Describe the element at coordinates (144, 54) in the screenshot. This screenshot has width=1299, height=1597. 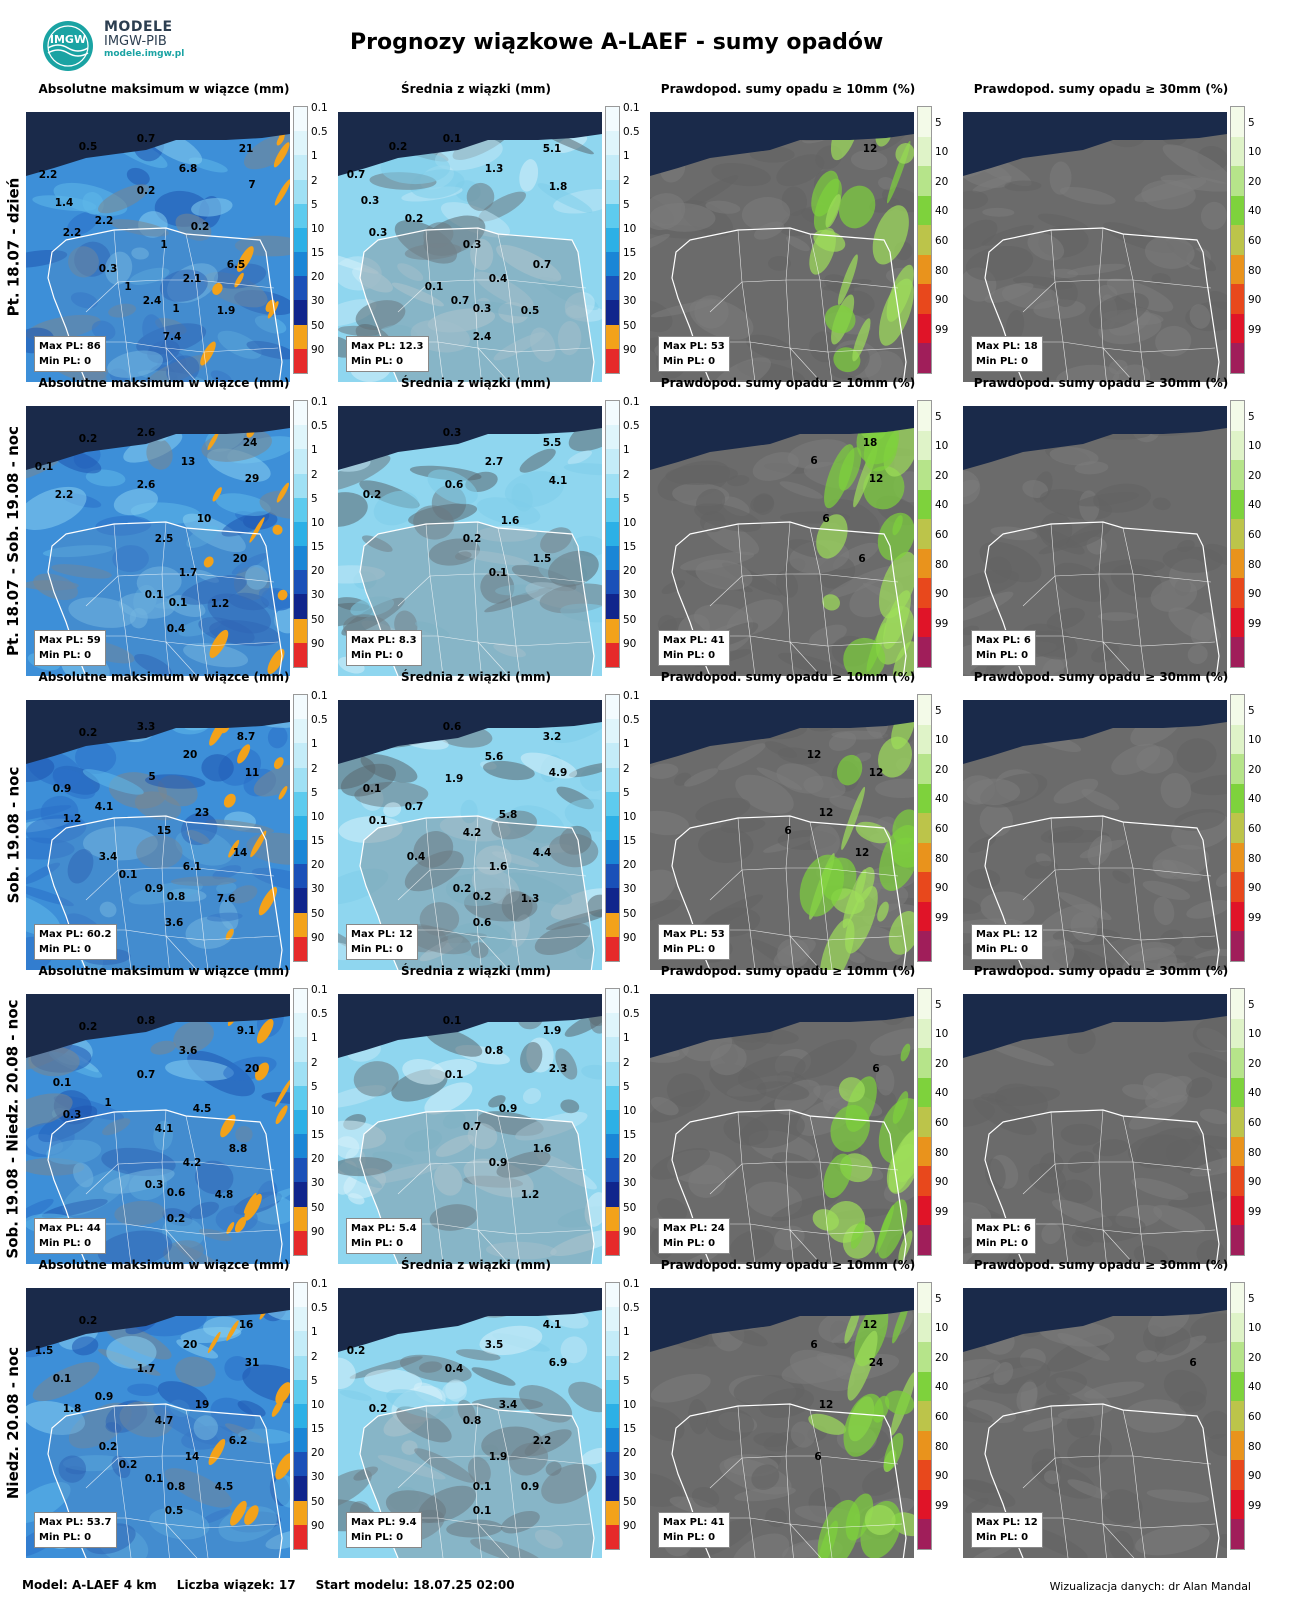
I see `brand-url: modele.imgw.pl` at that location.